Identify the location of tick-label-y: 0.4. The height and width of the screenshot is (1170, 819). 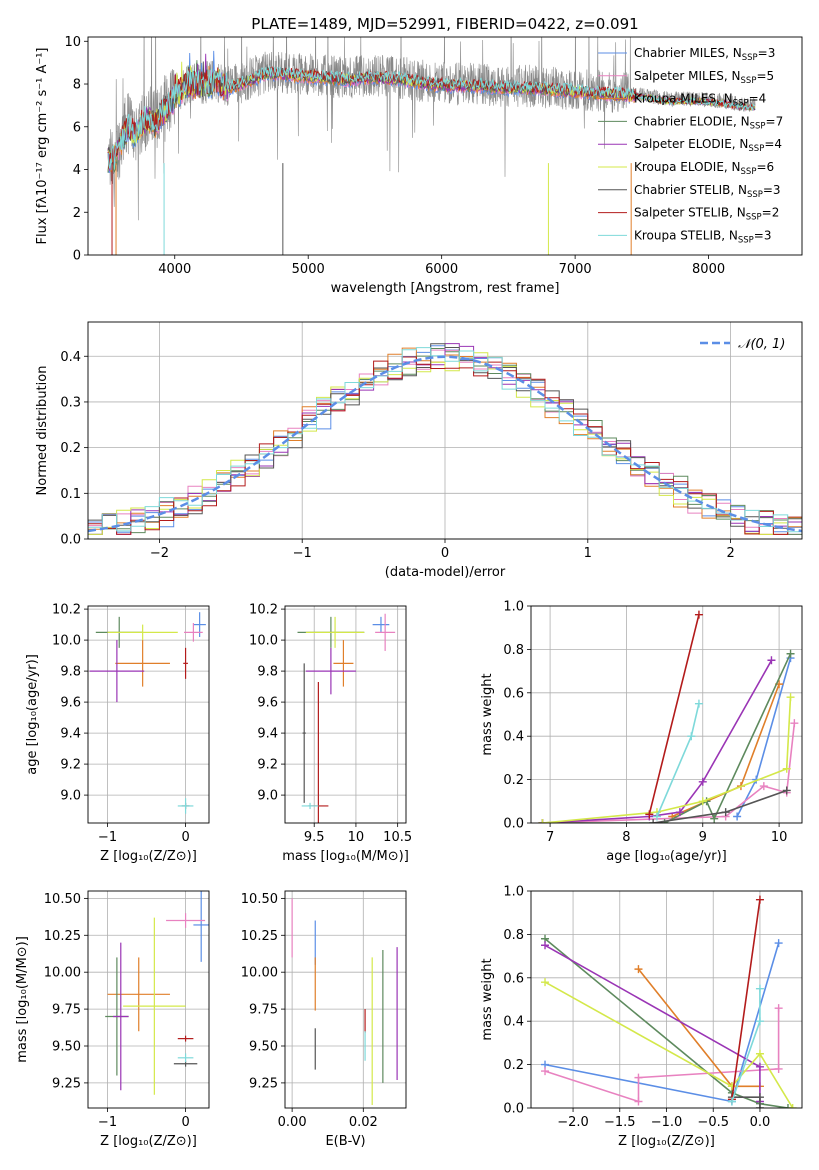
(513, 1022).